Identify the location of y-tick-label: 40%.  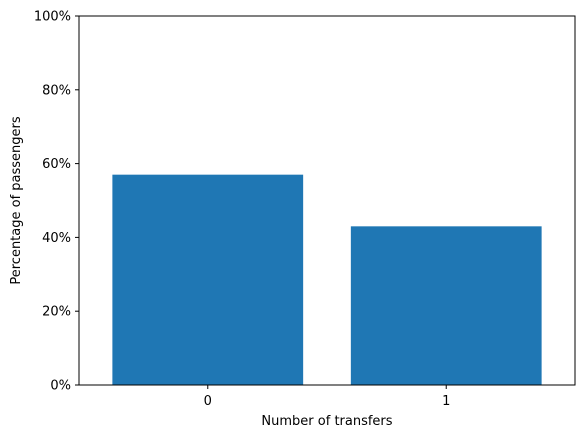
(56, 238).